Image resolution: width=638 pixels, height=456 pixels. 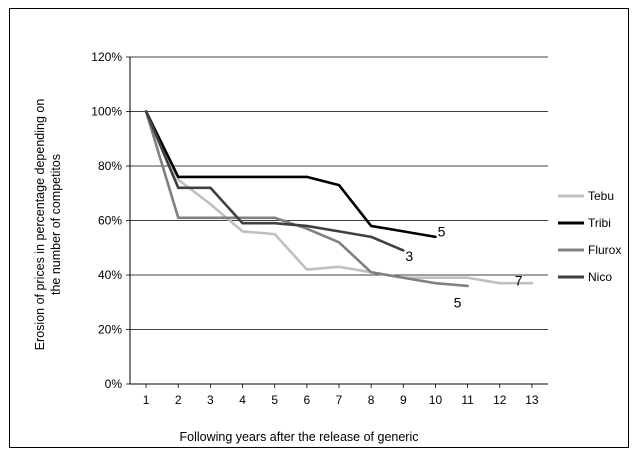 What do you see at coordinates (106, 112) in the screenshot?
I see `y-tick-label: 100%` at bounding box center [106, 112].